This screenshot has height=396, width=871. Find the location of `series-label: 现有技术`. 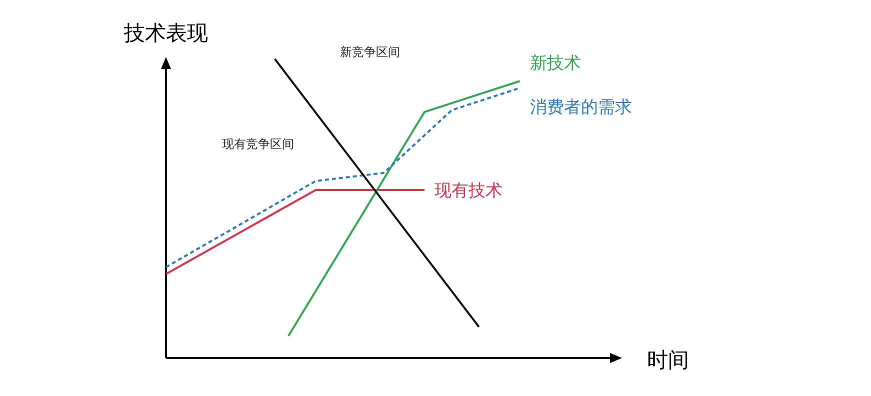

series-label: 现有技术 is located at coordinates (468, 190).